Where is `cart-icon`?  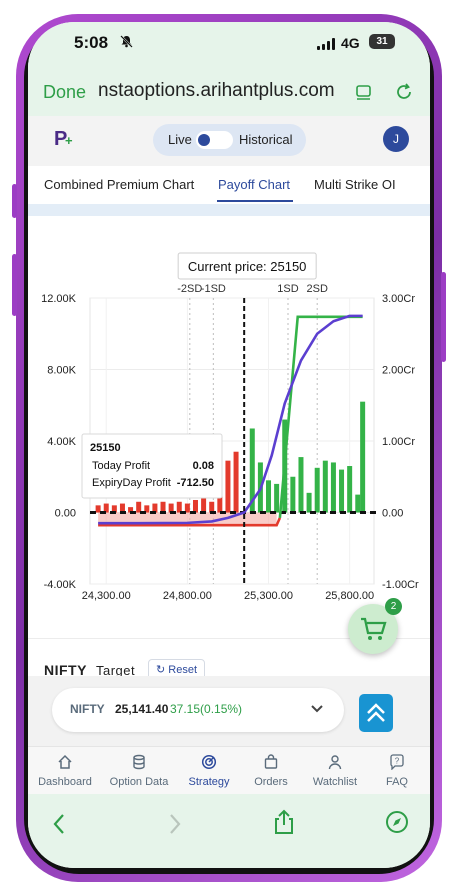 cart-icon is located at coordinates (374, 628).